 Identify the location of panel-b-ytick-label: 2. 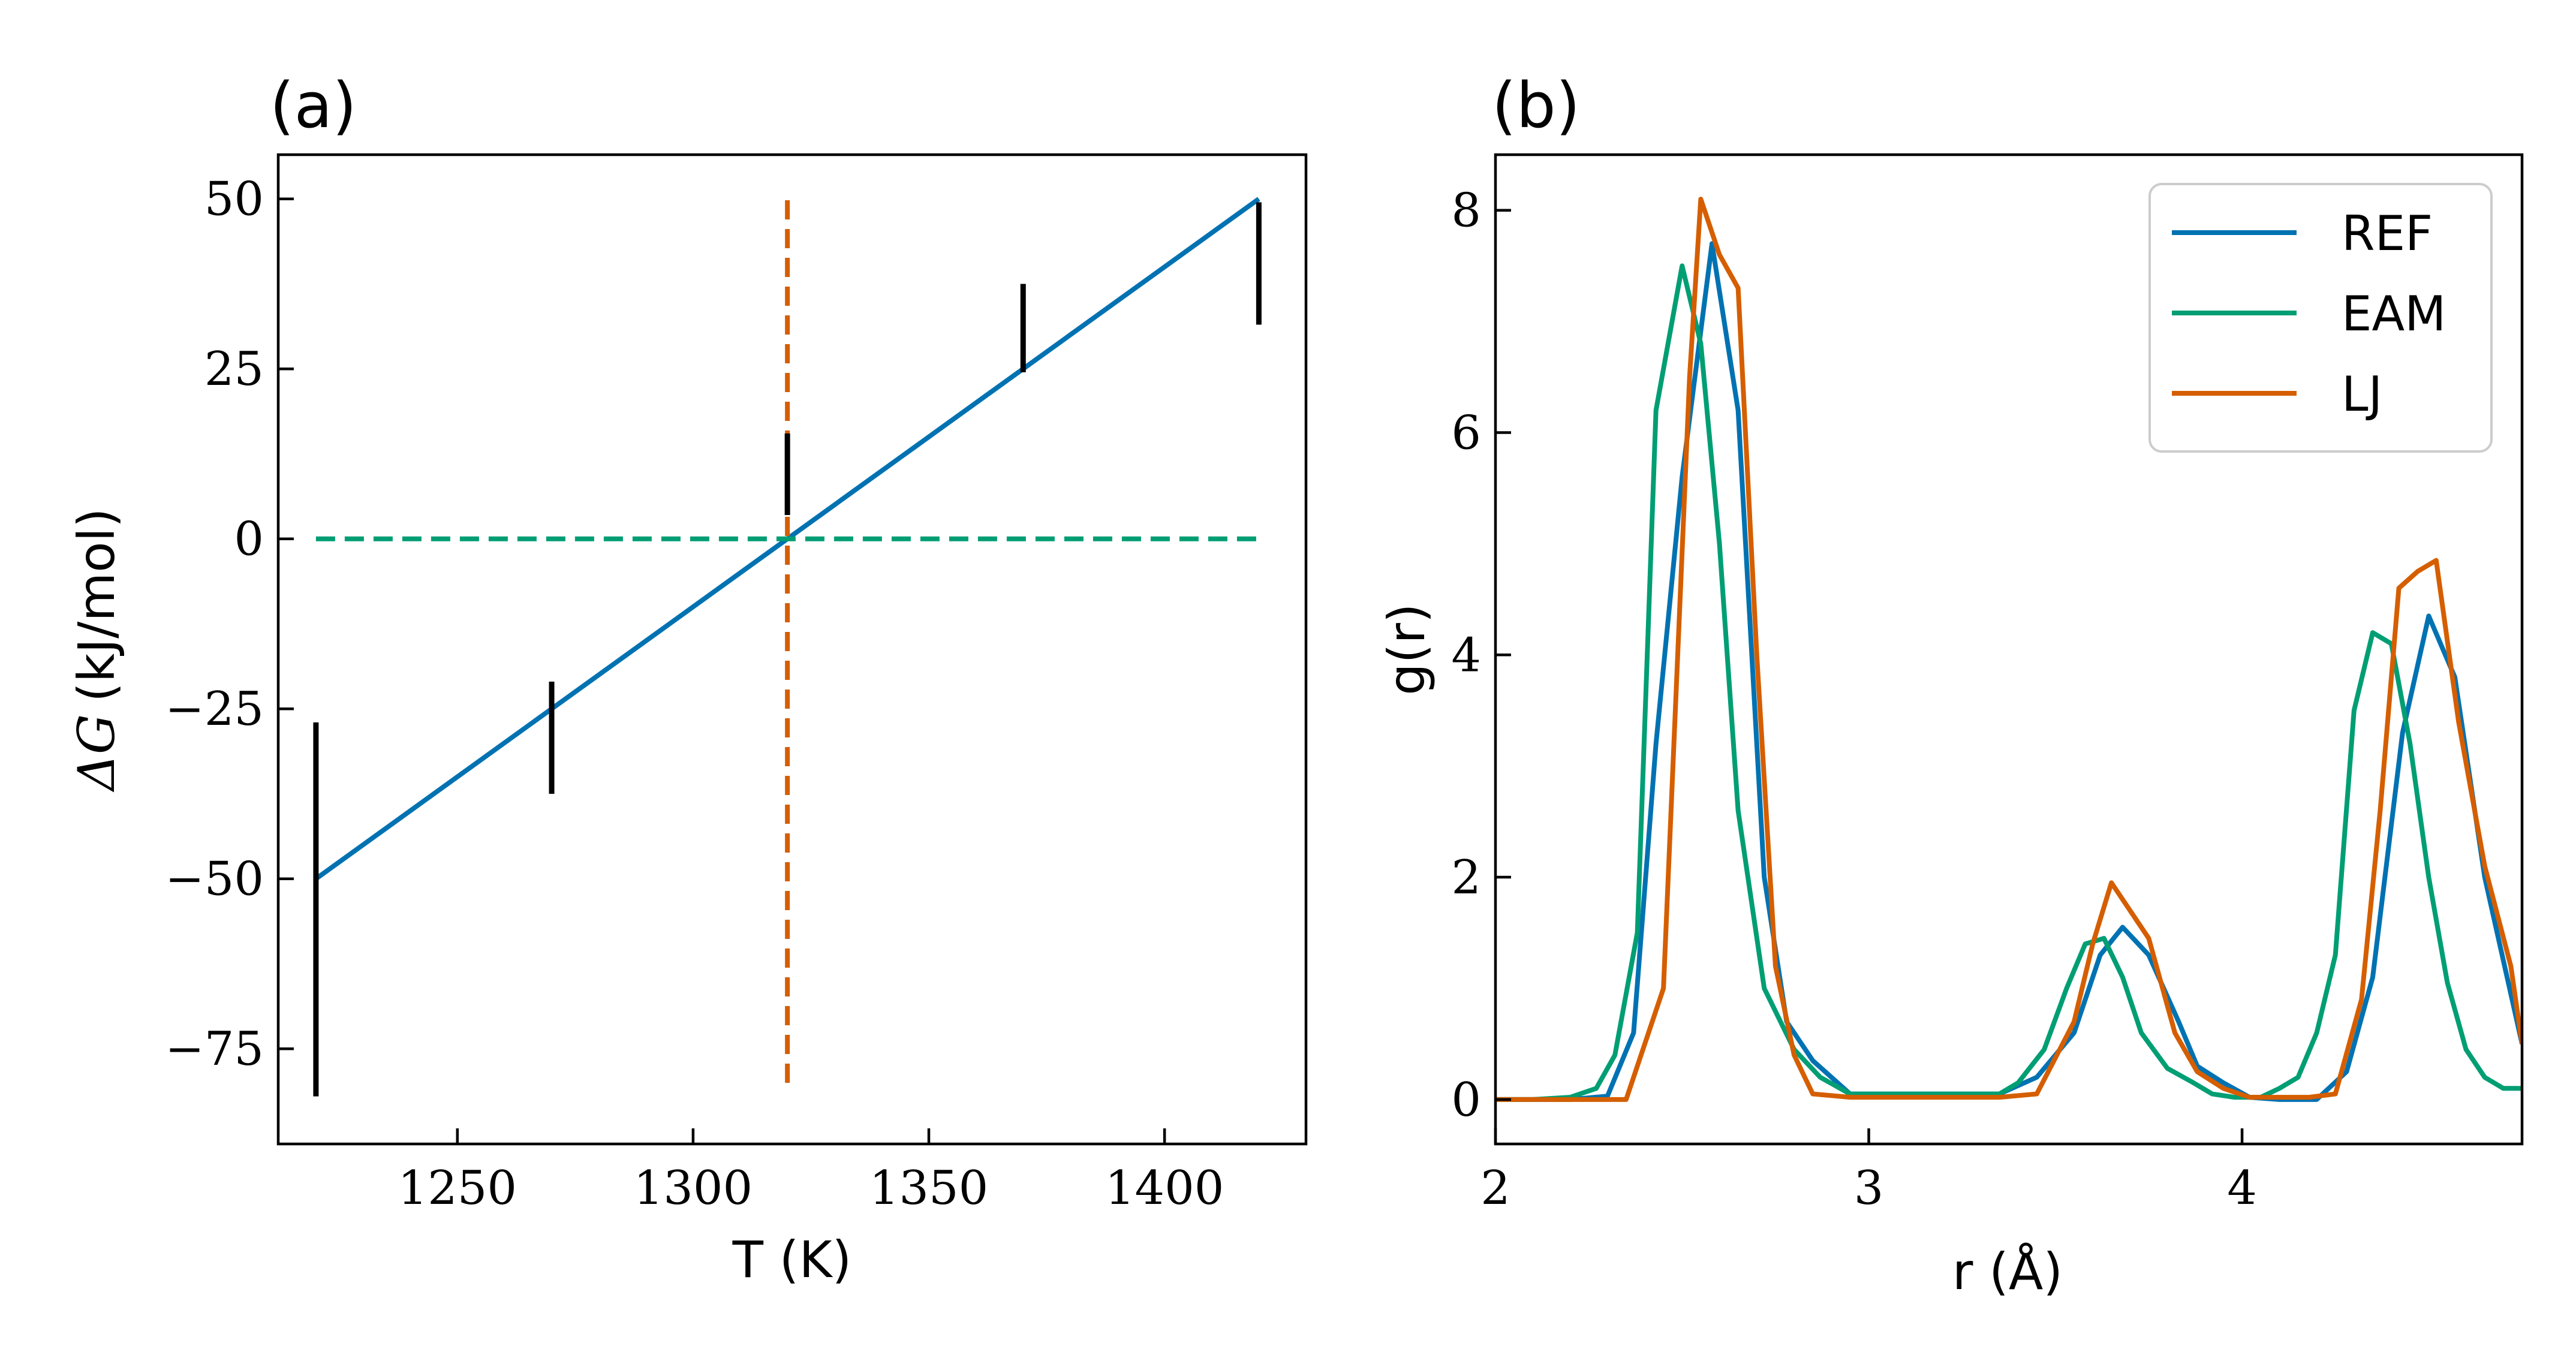
(1466, 878).